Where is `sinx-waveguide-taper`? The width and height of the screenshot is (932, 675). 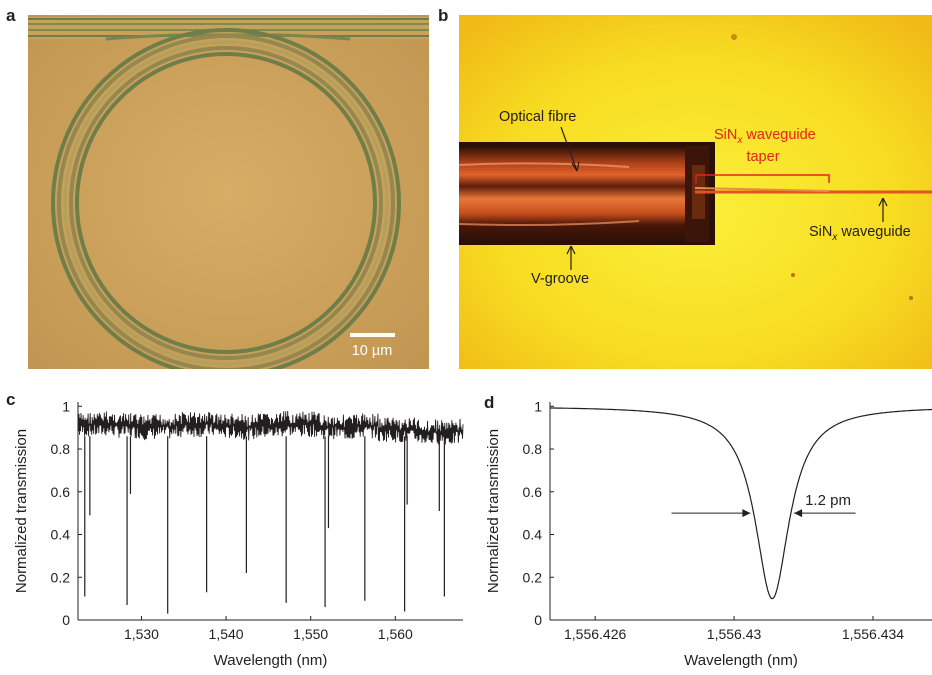 sinx-waveguide-taper is located at coordinates (762, 189).